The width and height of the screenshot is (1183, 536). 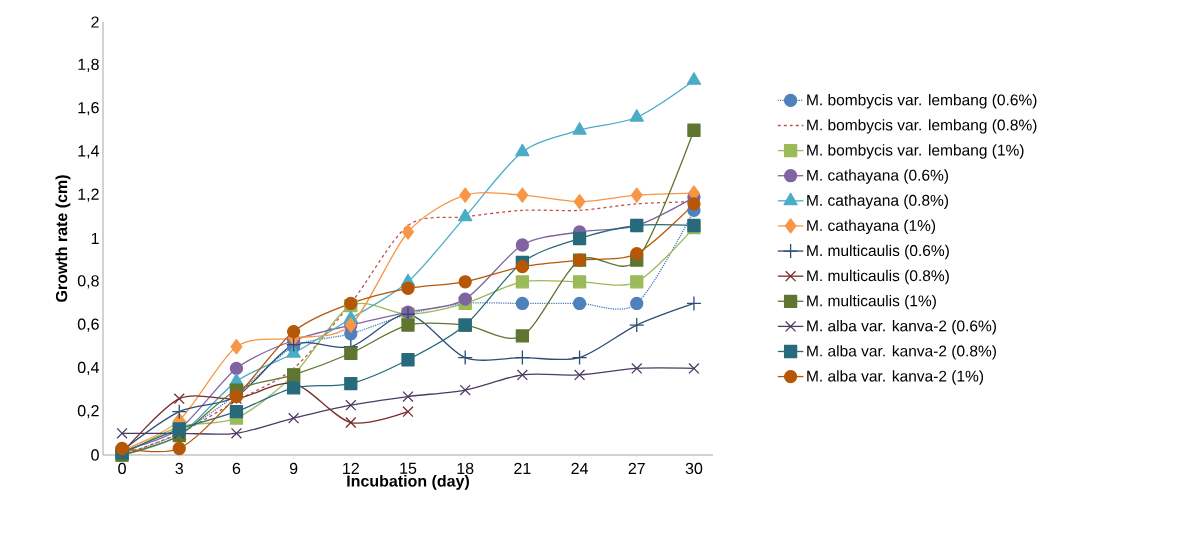 What do you see at coordinates (878, 176) in the screenshot?
I see `legend-label: M. cathayana (0.6%)` at bounding box center [878, 176].